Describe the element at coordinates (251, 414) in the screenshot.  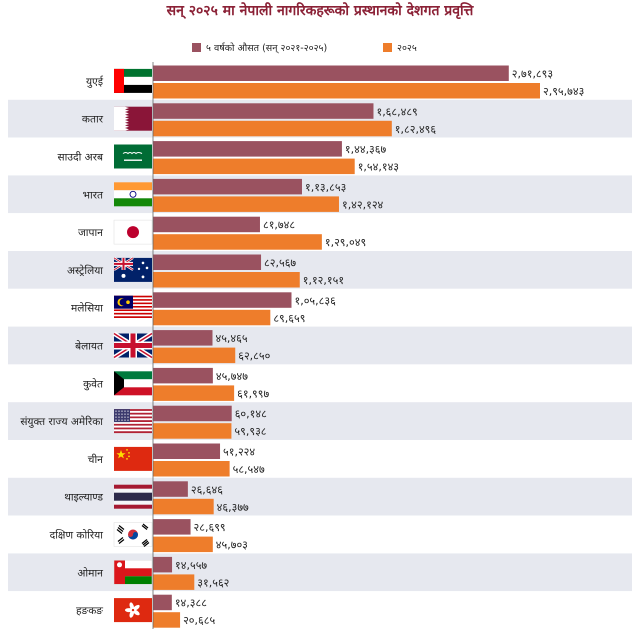
I see `value-label-5yr-average: ६०,१४८` at that location.